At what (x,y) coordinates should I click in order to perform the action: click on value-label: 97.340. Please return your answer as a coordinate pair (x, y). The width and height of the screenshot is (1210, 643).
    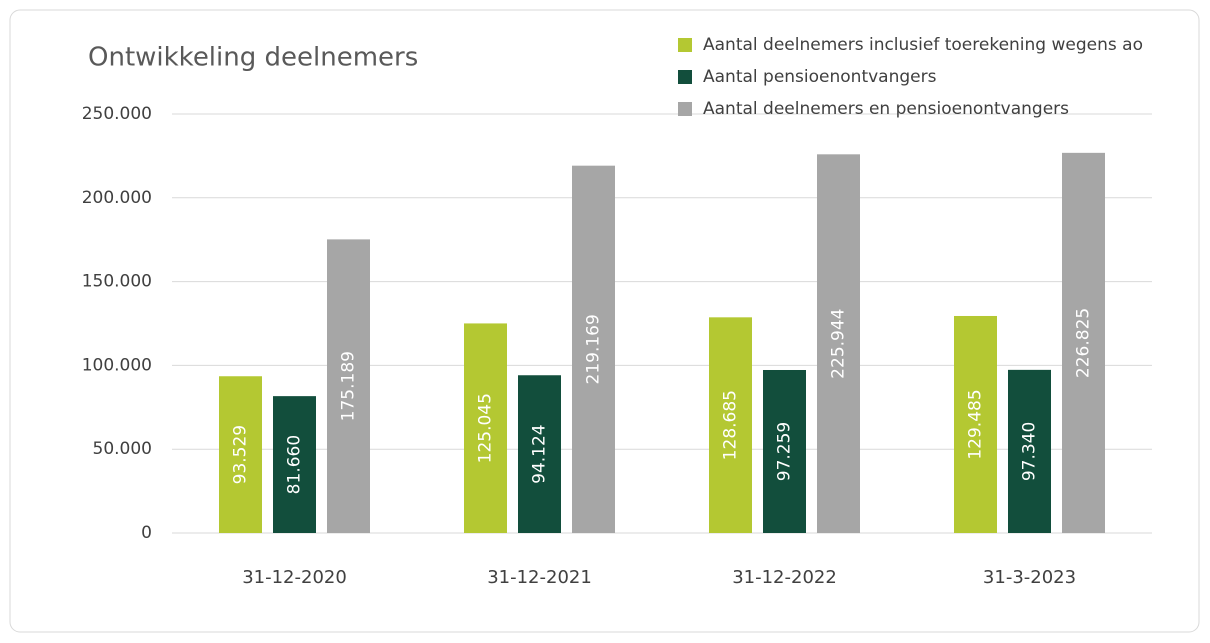
    Looking at the image, I should click on (1030, 451).